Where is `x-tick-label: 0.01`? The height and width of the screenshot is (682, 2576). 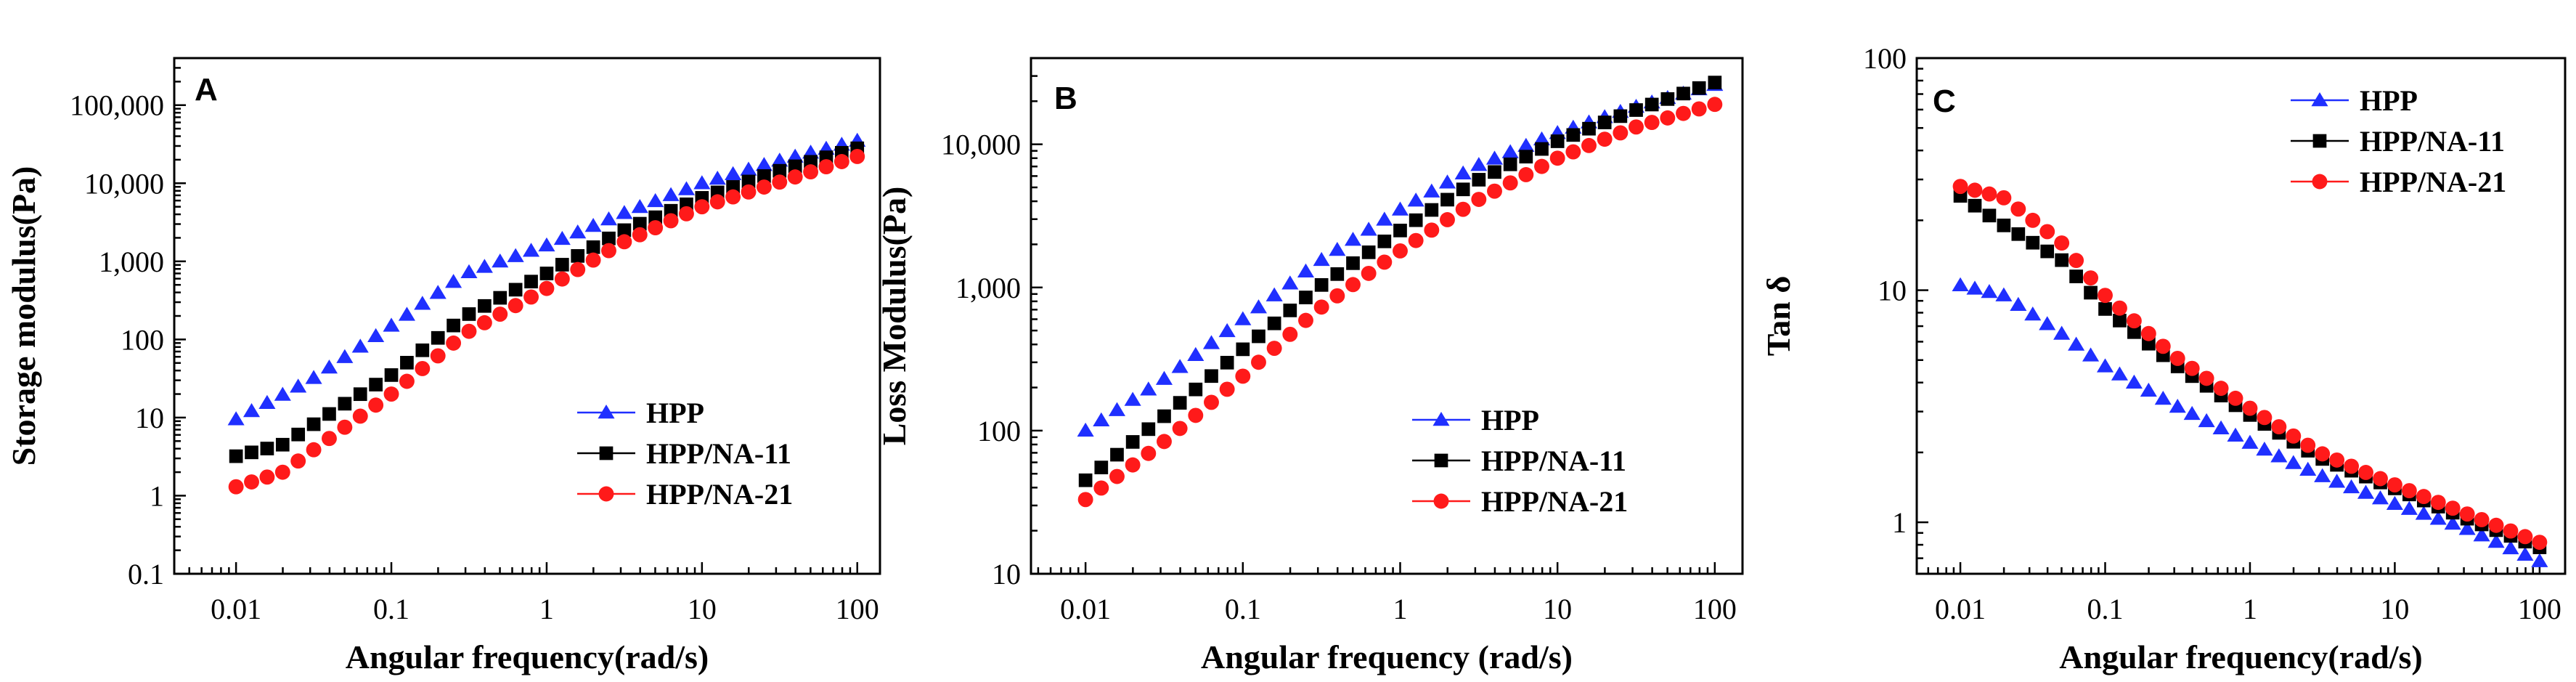
x-tick-label: 0.01 is located at coordinates (236, 609).